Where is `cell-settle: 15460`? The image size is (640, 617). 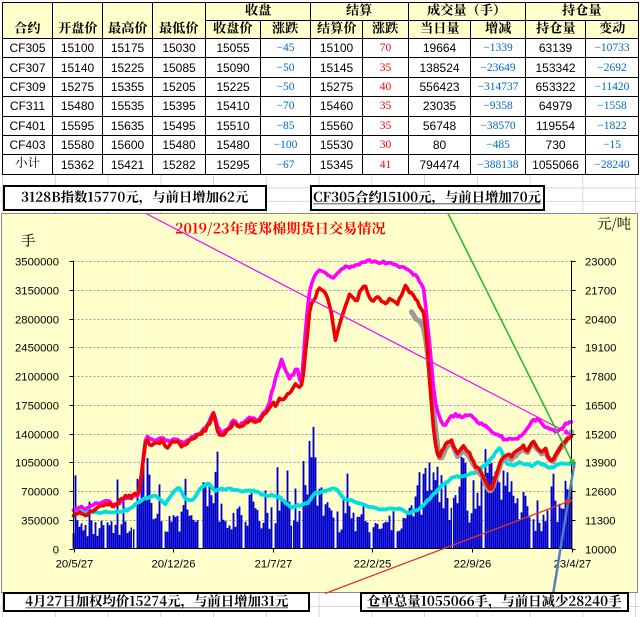 cell-settle: 15460 is located at coordinates (337, 106).